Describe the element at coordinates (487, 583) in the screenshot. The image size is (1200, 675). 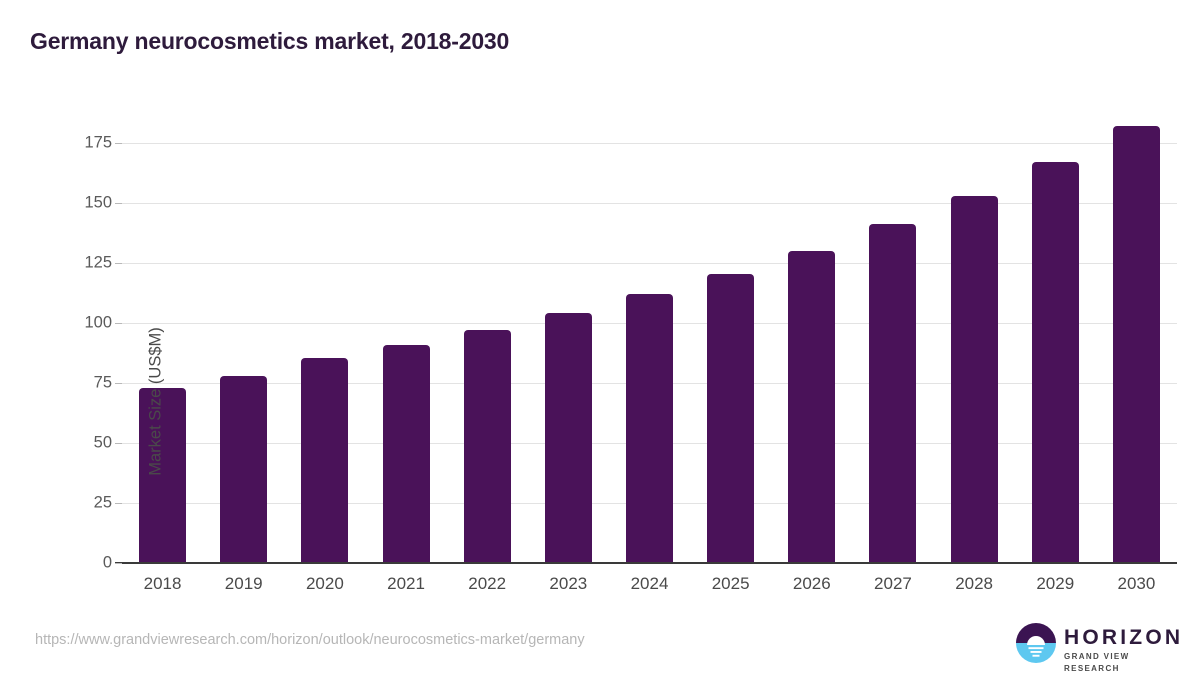
I see `x-axis-tick-label: 2022` at that location.